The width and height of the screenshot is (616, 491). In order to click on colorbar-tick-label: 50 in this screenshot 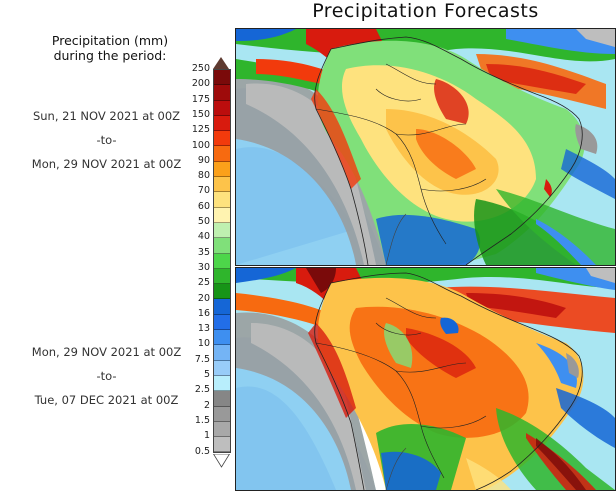, I will do `click(203, 221)`.